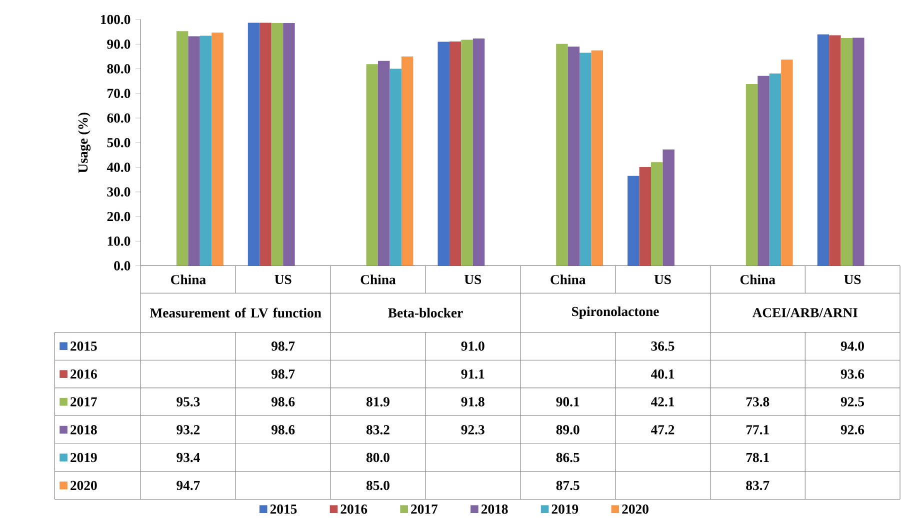 Image resolution: width=901 pixels, height=518 pixels. What do you see at coordinates (118, 44) in the screenshot?
I see `y-tick-label: 90.0` at bounding box center [118, 44].